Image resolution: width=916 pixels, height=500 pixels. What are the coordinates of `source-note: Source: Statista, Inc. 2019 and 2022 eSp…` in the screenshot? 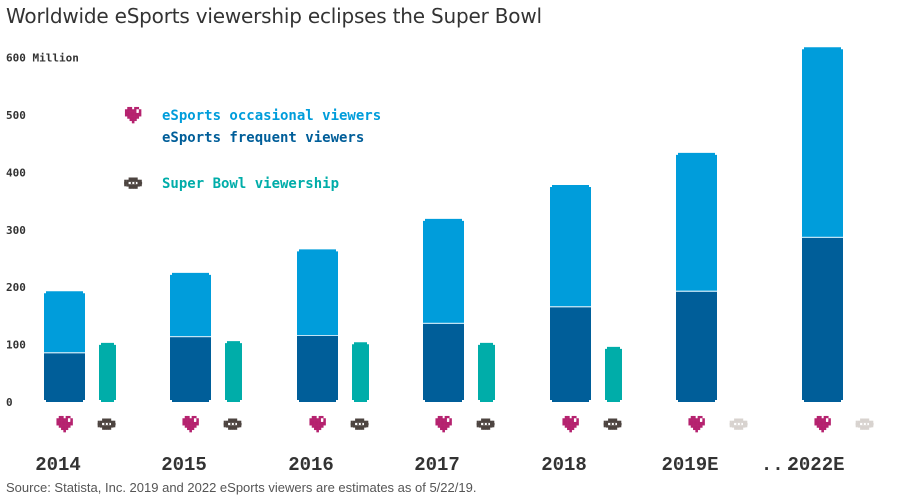 It's located at (241, 487).